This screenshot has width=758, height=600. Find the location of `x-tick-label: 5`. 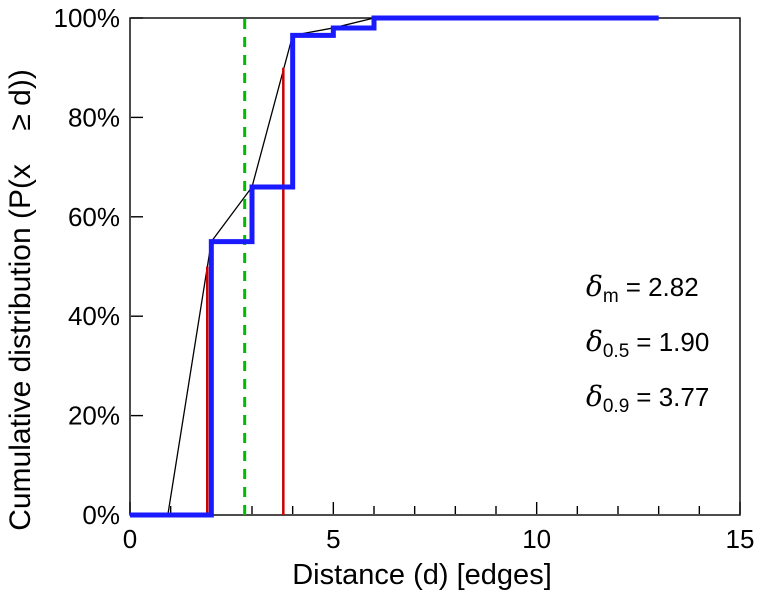

x-tick-label: 5 is located at coordinates (333, 539).